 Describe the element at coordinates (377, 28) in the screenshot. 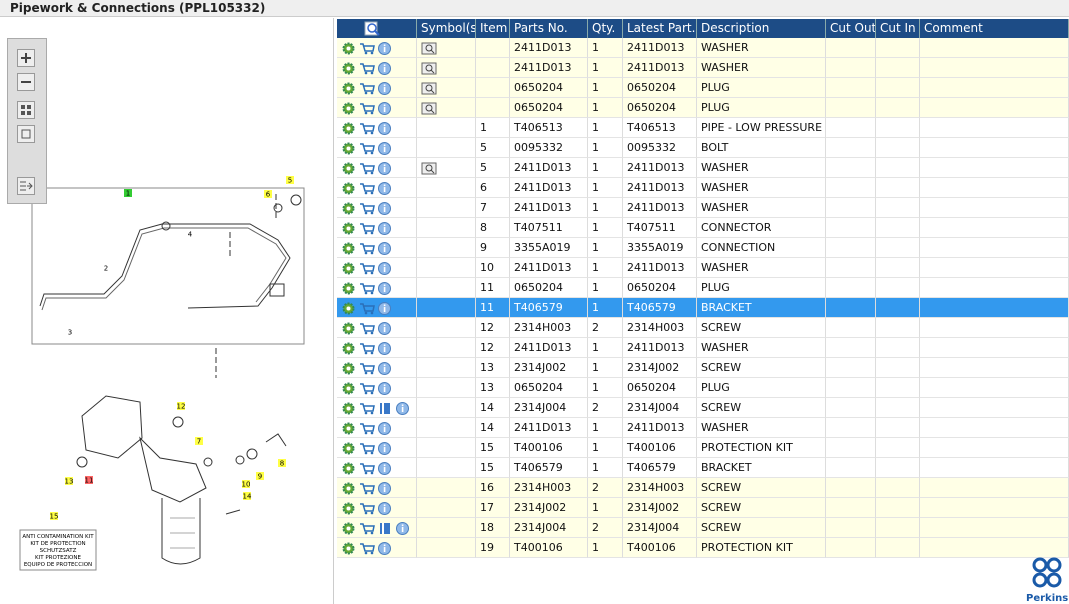

I see `search-header` at that location.